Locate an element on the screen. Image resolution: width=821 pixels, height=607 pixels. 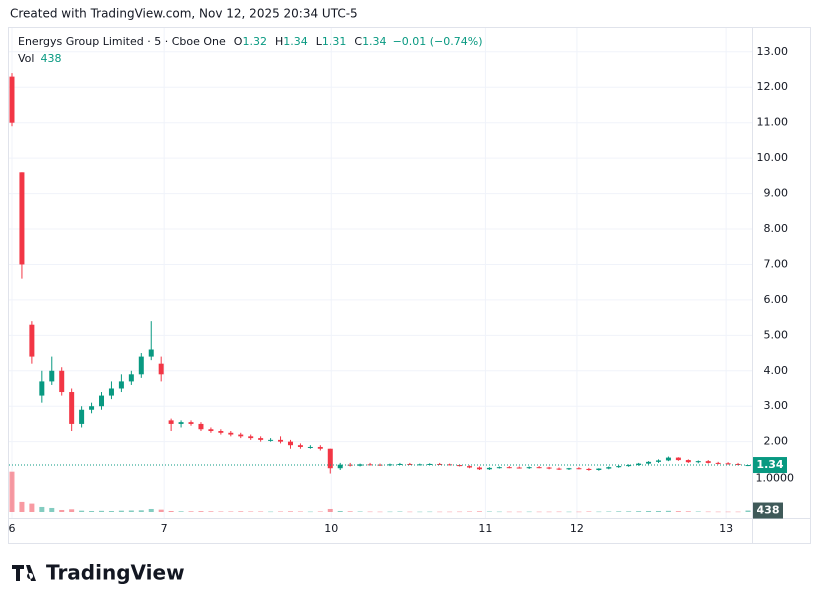
symbol: Energys Group Limited · 5 · Cboe One is located at coordinates (122, 41).